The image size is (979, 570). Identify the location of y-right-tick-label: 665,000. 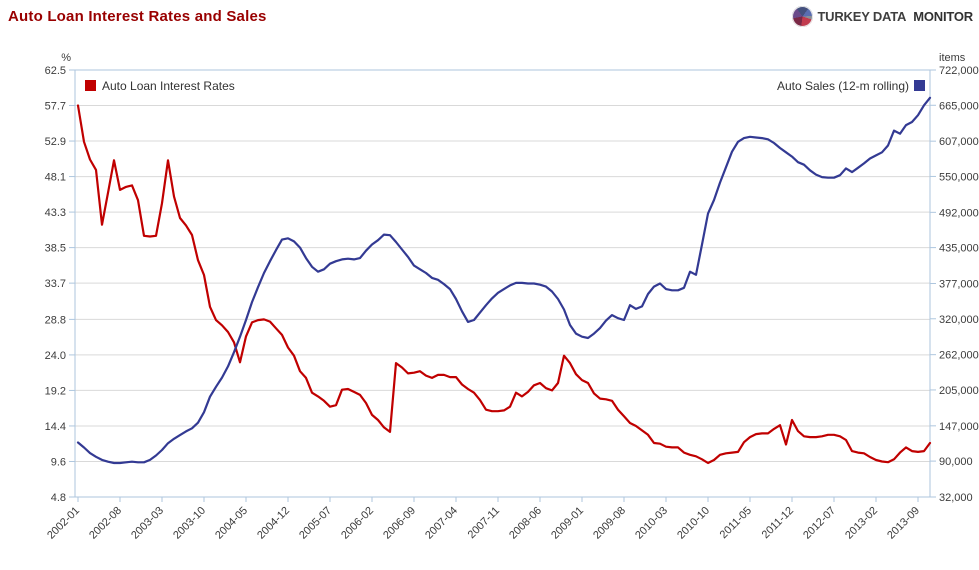
(959, 106).